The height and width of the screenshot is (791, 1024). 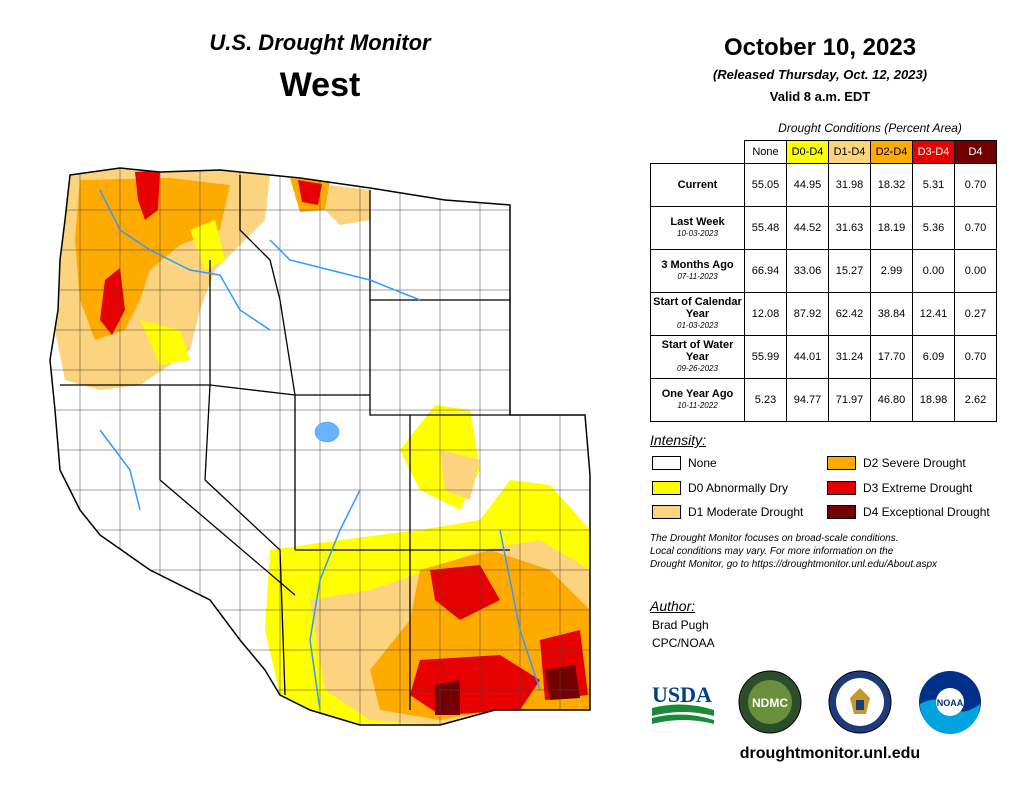 What do you see at coordinates (891, 314) in the screenshot?
I see `table-cell: 38.84` at bounding box center [891, 314].